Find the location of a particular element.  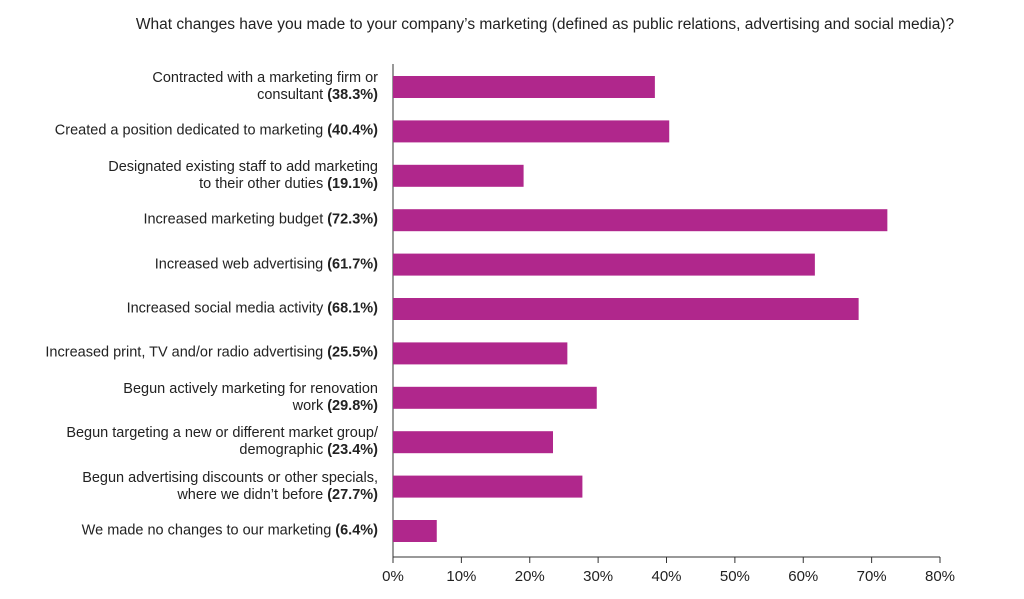

value-label: (38.3%) is located at coordinates (352, 95).